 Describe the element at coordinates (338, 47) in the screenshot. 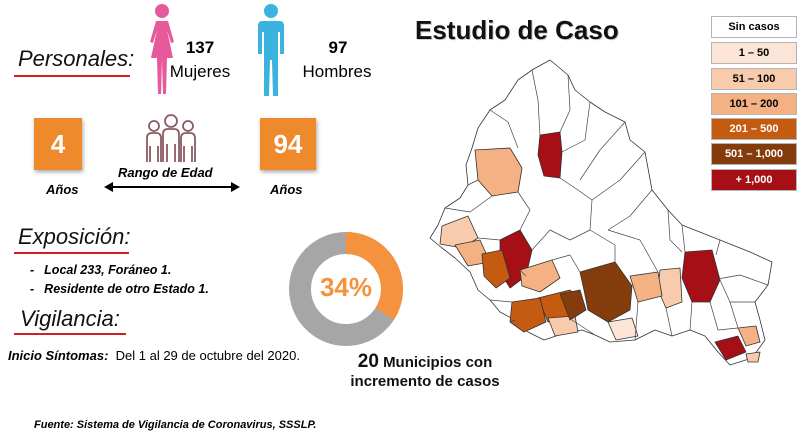

I see `men-count: 97` at that location.